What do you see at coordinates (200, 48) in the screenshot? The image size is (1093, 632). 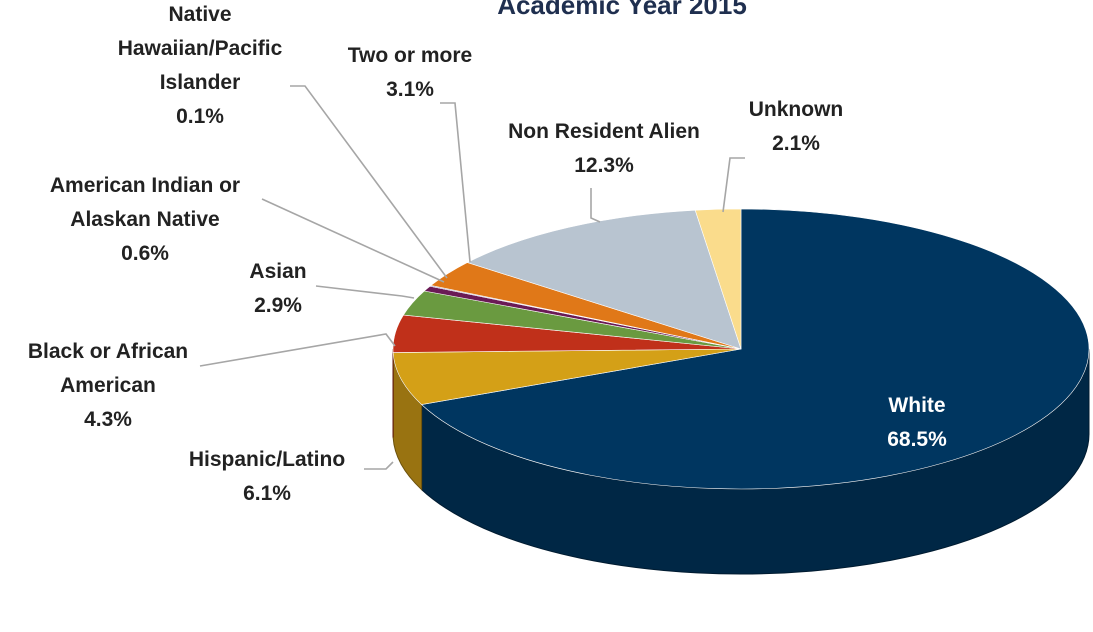 I see `slice-category-label: Hawaiian/Pacific` at bounding box center [200, 48].